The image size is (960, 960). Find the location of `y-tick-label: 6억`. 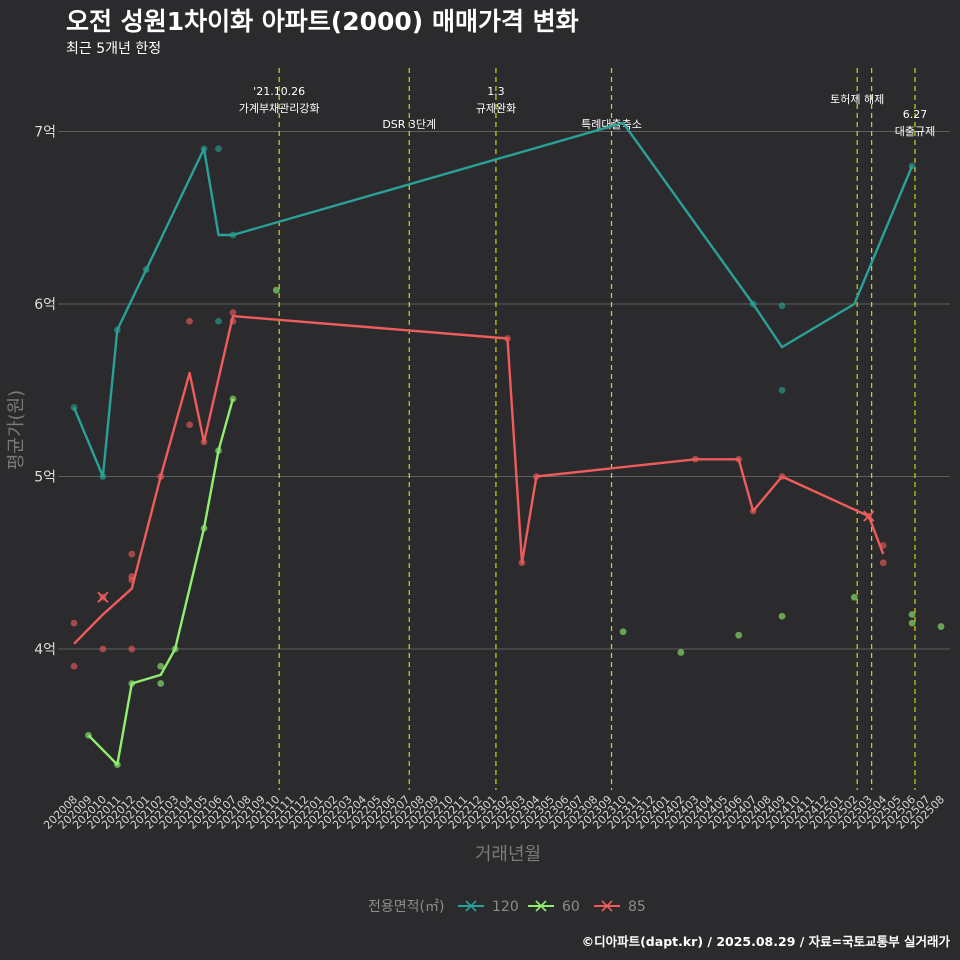

y-tick-label: 6억 is located at coordinates (45, 305).